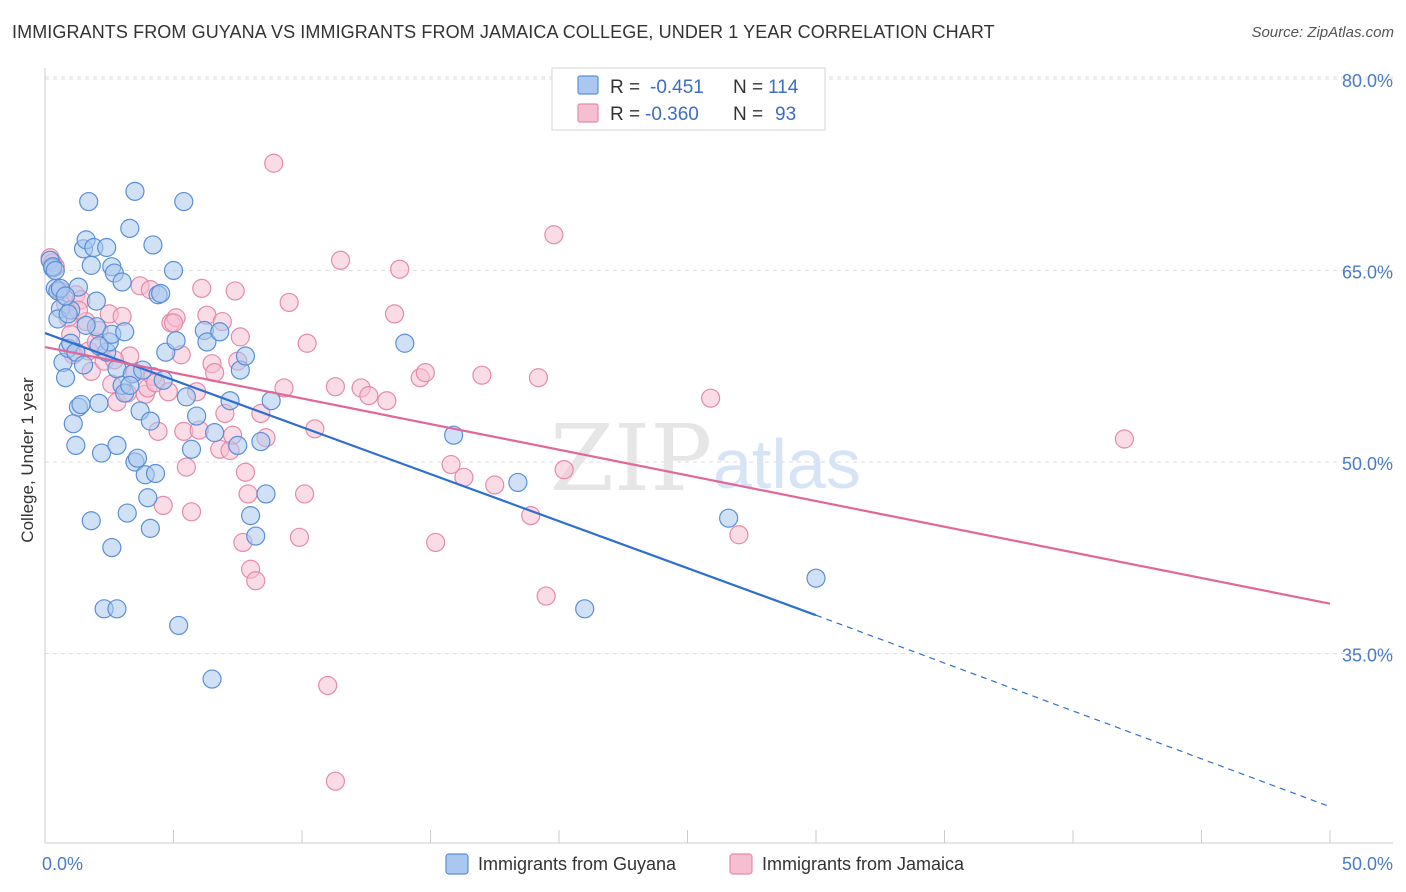  I want to click on legend-n-value-jamaica: 93, so click(785, 114).